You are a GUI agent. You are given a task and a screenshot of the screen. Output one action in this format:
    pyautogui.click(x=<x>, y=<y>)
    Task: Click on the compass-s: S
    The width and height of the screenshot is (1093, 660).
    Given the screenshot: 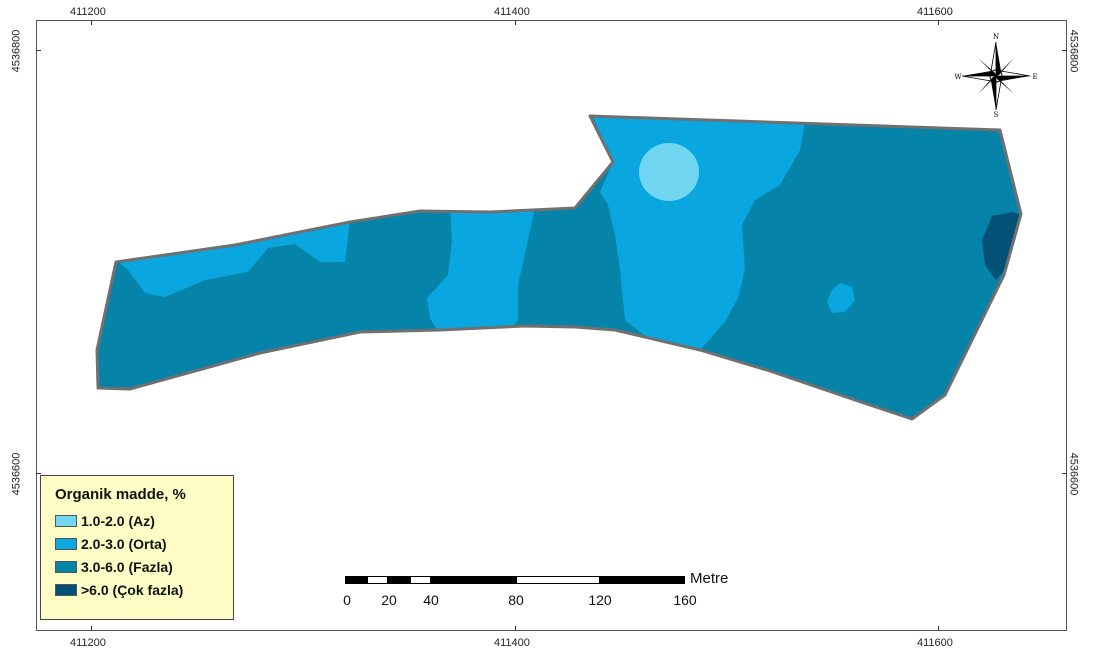 What is the action you would take?
    pyautogui.click(x=996, y=114)
    